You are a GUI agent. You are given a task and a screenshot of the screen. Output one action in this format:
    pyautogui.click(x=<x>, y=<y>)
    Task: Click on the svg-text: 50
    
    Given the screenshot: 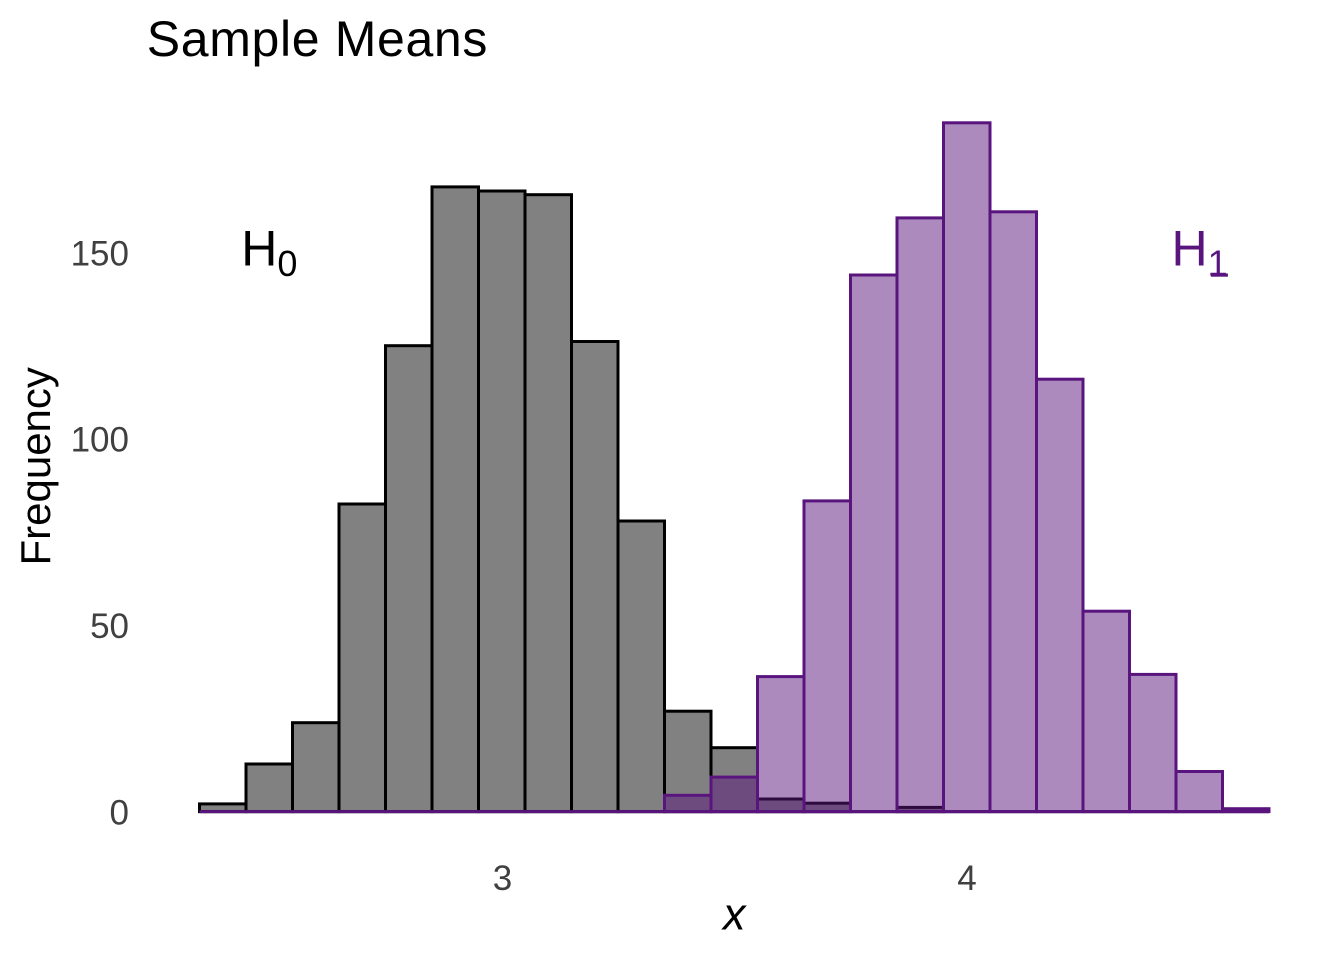 What is the action you would take?
    pyautogui.click(x=109, y=626)
    